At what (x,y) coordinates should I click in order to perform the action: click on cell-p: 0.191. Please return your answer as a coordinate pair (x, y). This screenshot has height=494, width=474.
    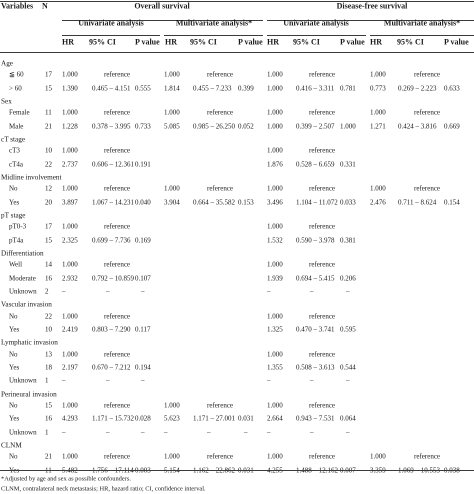
    Looking at the image, I should click on (143, 164).